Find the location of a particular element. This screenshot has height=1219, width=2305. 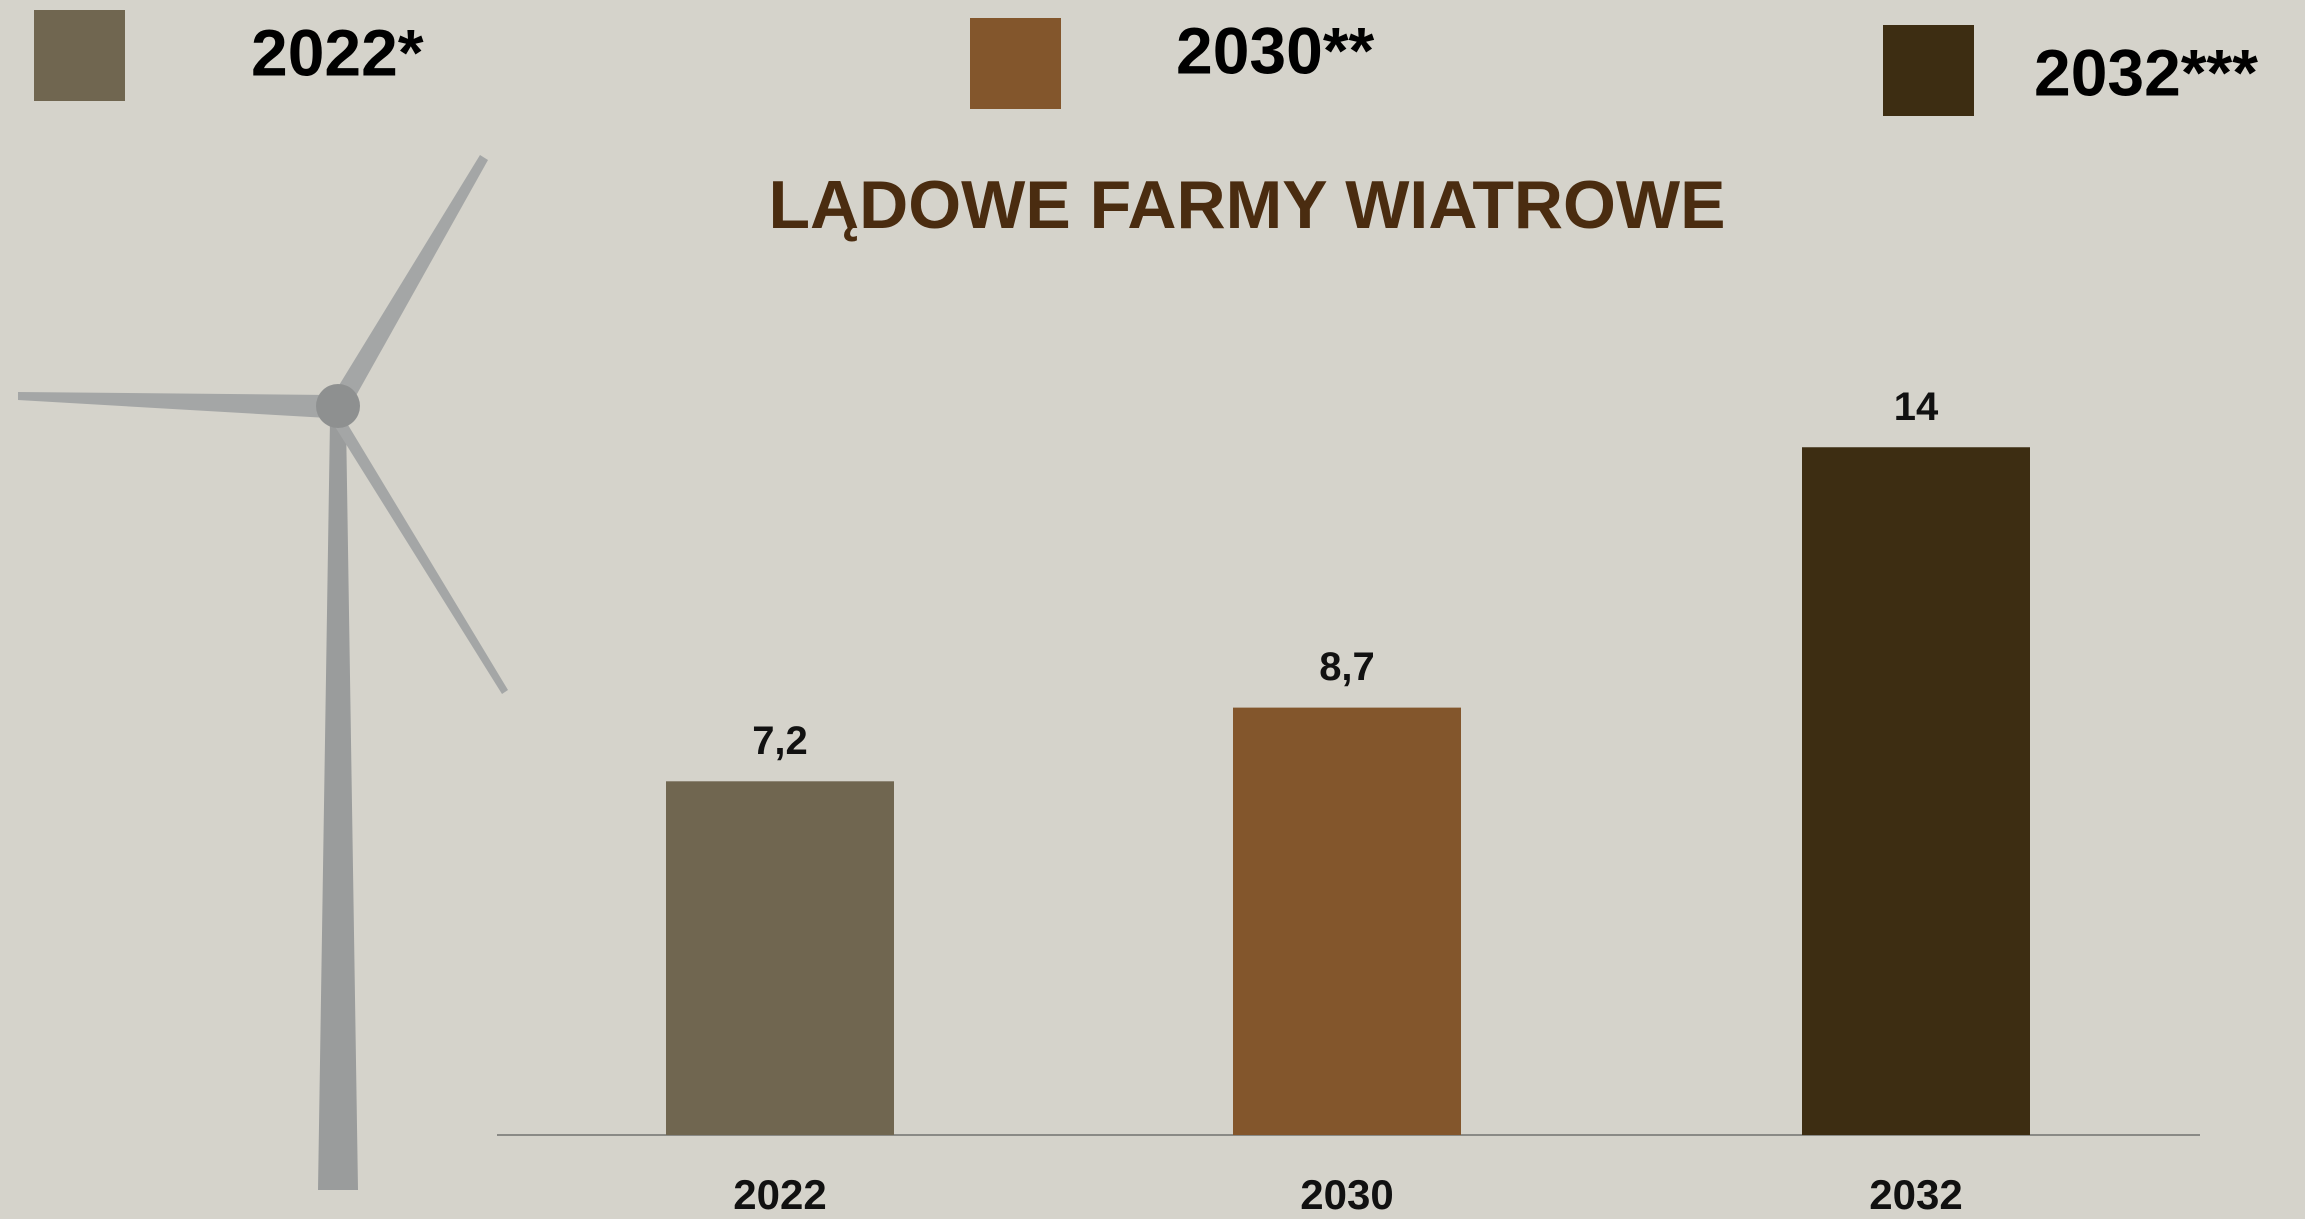

x-tick-label: 2022 is located at coordinates (779, 1194).